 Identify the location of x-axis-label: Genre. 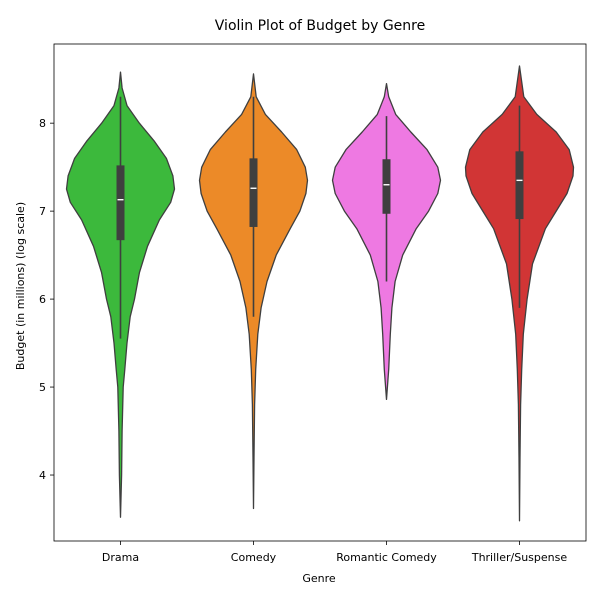
(319, 578).